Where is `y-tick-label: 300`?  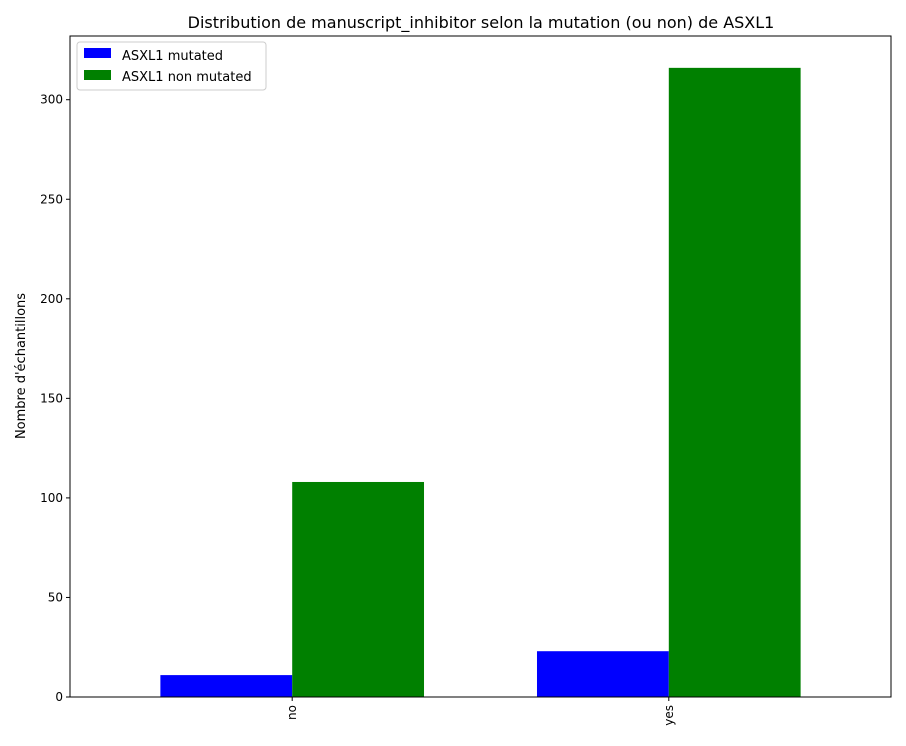 y-tick-label: 300 is located at coordinates (51, 100).